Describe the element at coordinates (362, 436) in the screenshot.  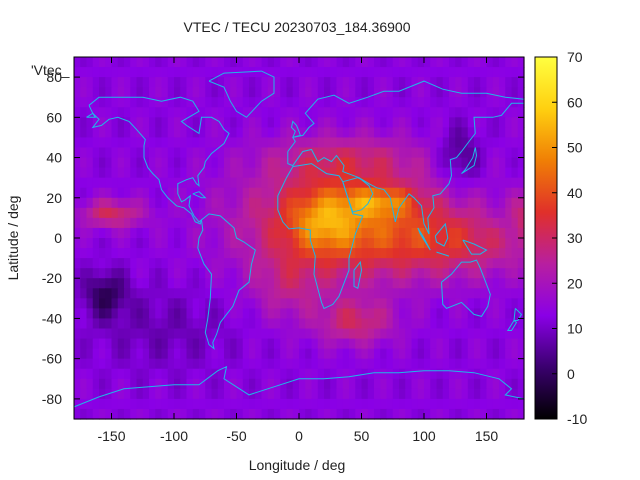
I see `x-tick-label: 50` at that location.